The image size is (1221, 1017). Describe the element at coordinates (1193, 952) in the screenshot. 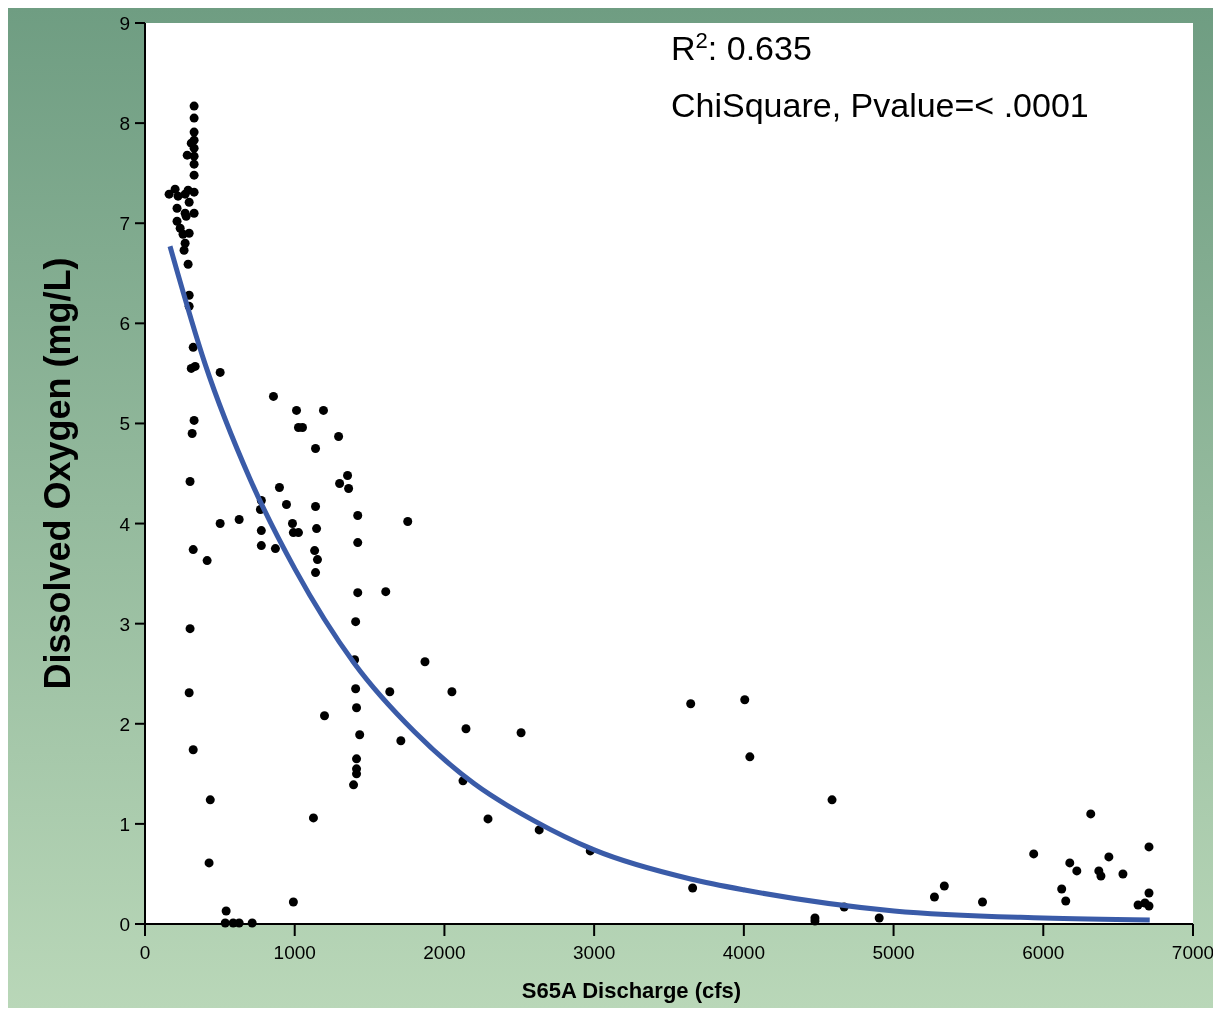

I see `x-tick-label: 7000` at that location.